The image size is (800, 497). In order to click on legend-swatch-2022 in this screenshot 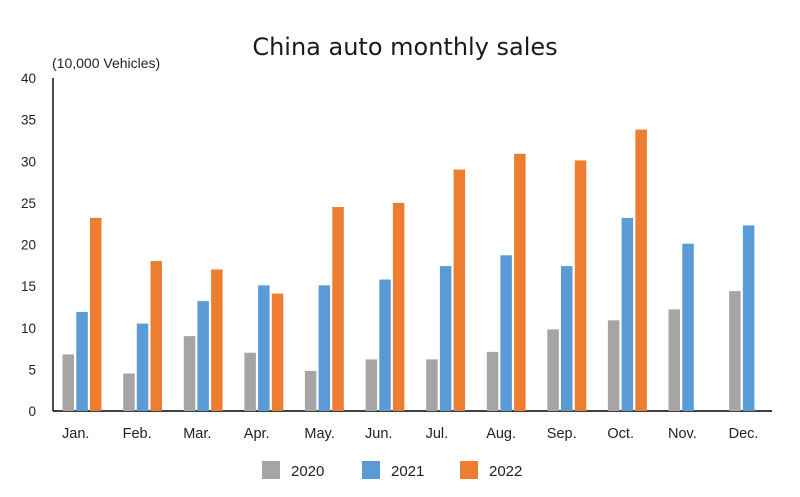, I will do `click(469, 470)`.